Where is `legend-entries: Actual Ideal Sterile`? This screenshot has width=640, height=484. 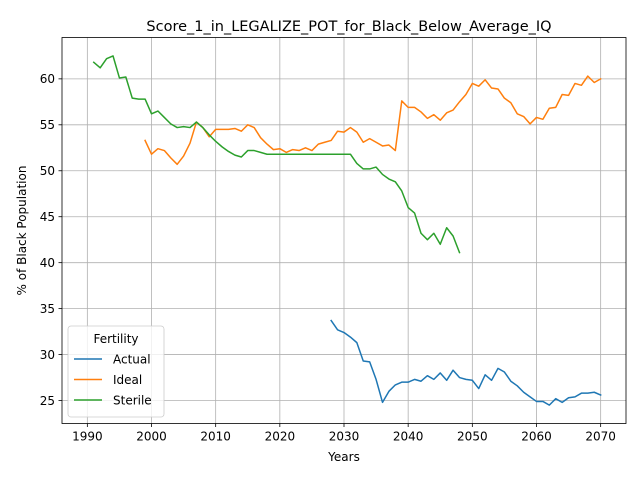 legend-entries: Actual Ideal Sterile is located at coordinates (113, 379).